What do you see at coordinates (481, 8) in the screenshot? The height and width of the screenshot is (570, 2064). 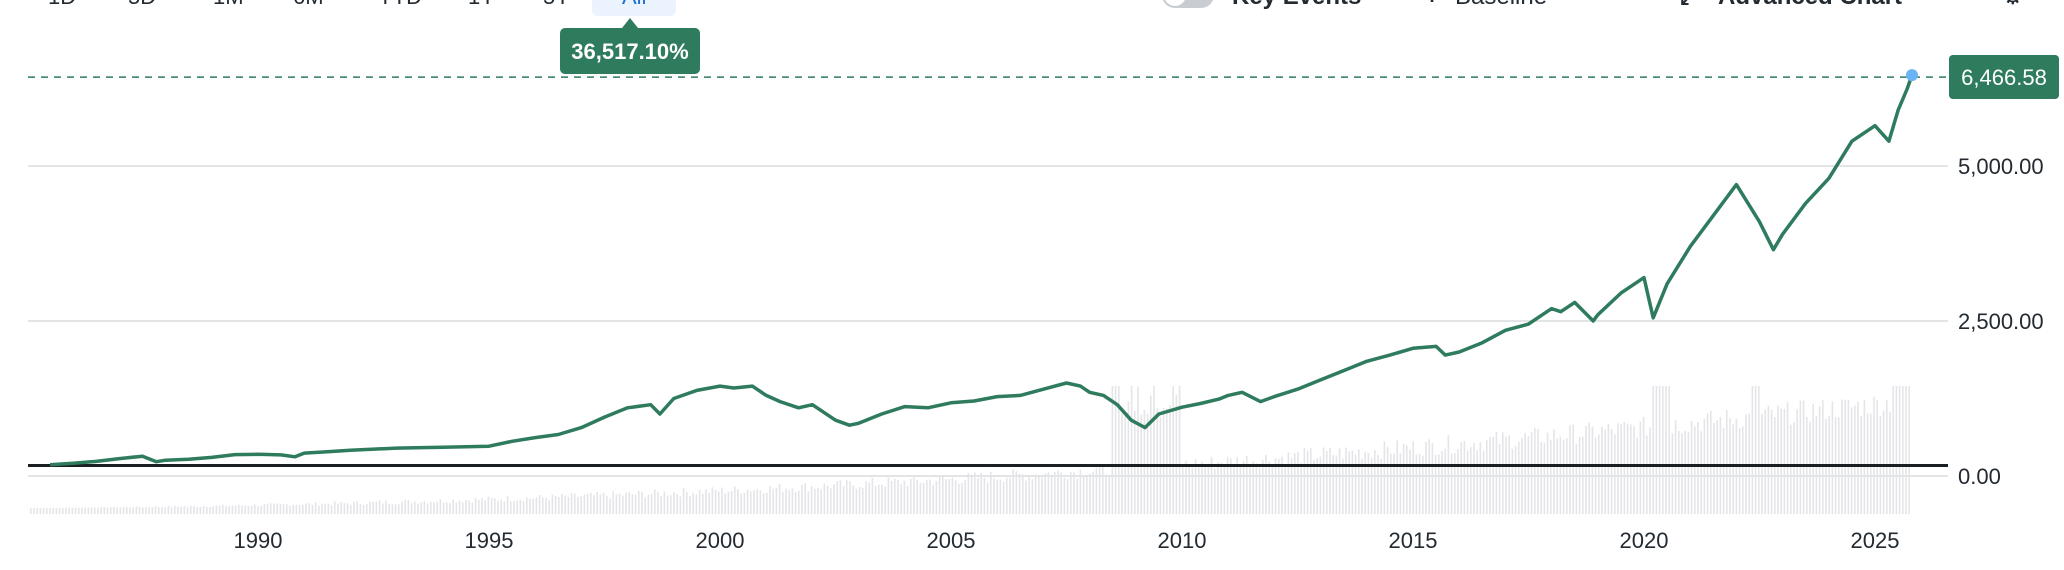 I see `range-button-1y: 1Y` at bounding box center [481, 8].